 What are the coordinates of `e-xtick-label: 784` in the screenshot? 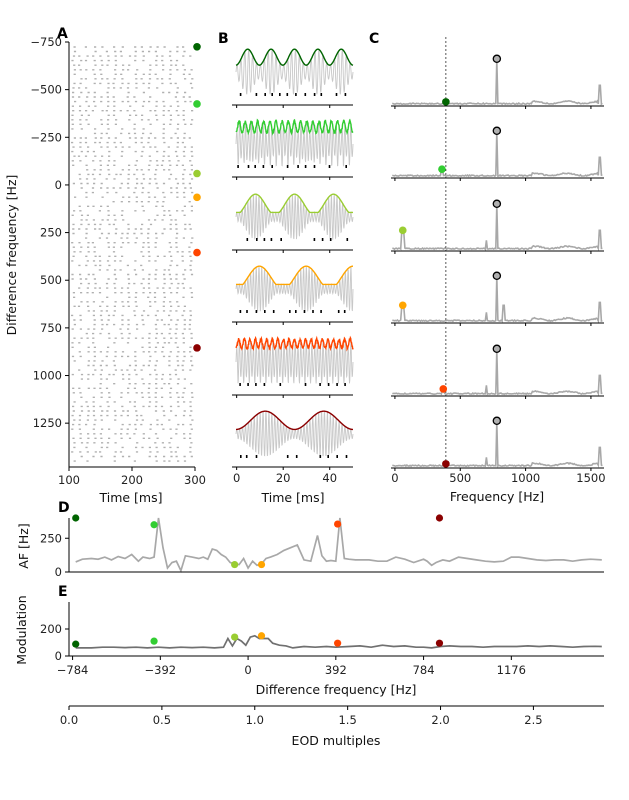 It's located at (424, 670).